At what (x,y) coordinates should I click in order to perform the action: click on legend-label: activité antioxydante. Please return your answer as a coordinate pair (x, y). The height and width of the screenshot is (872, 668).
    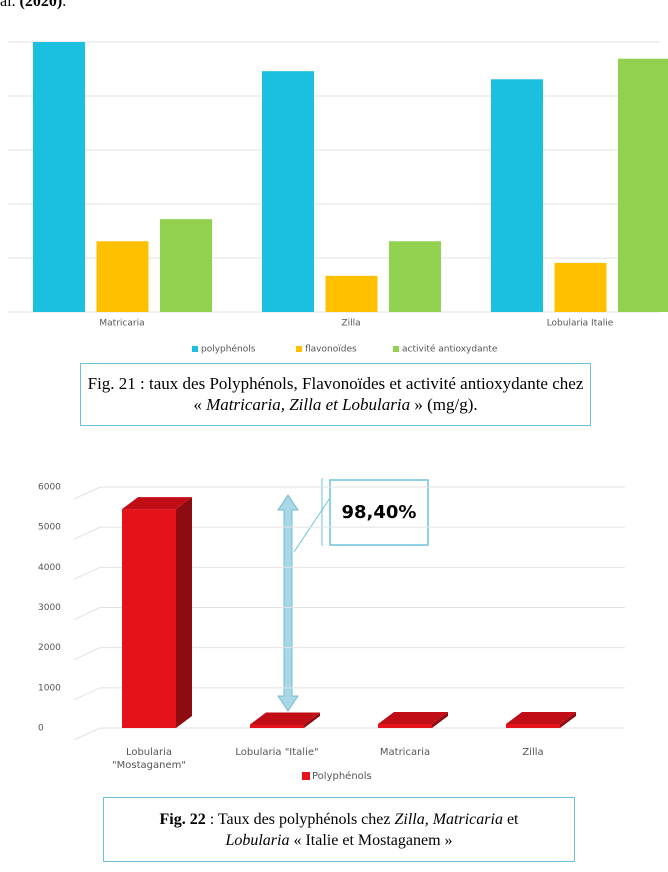
    Looking at the image, I should click on (450, 349).